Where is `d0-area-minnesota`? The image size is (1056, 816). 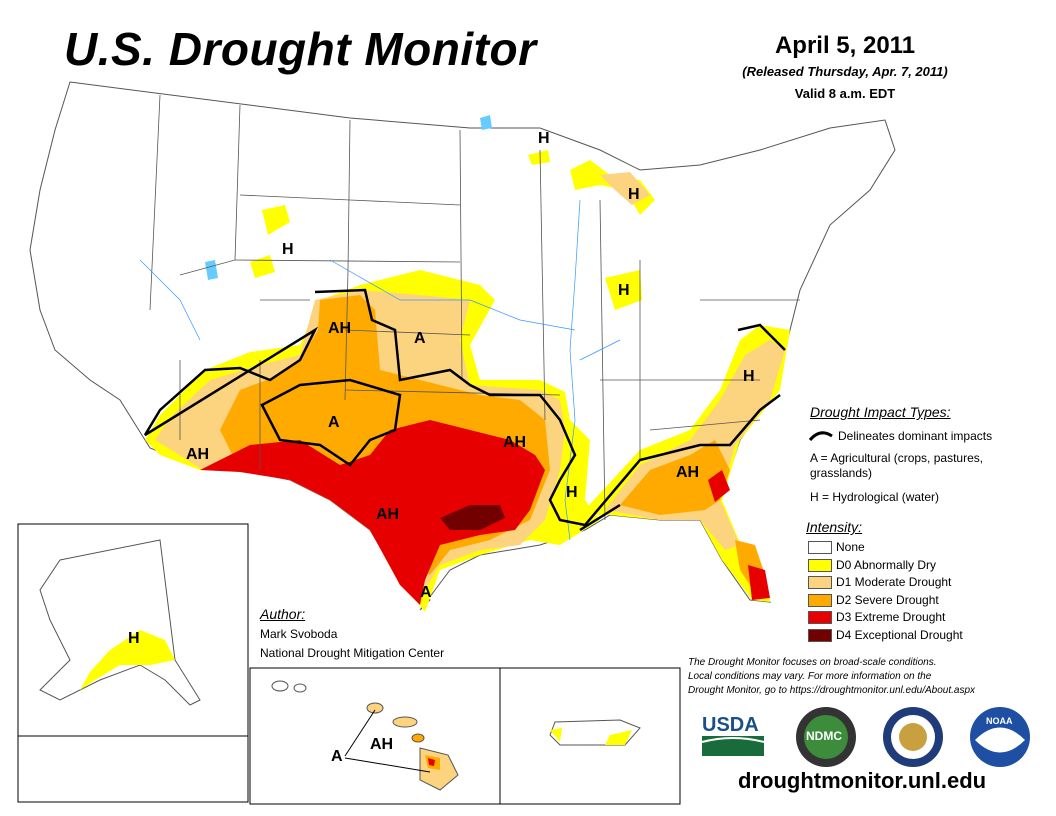 d0-area-minnesota is located at coordinates (539, 157).